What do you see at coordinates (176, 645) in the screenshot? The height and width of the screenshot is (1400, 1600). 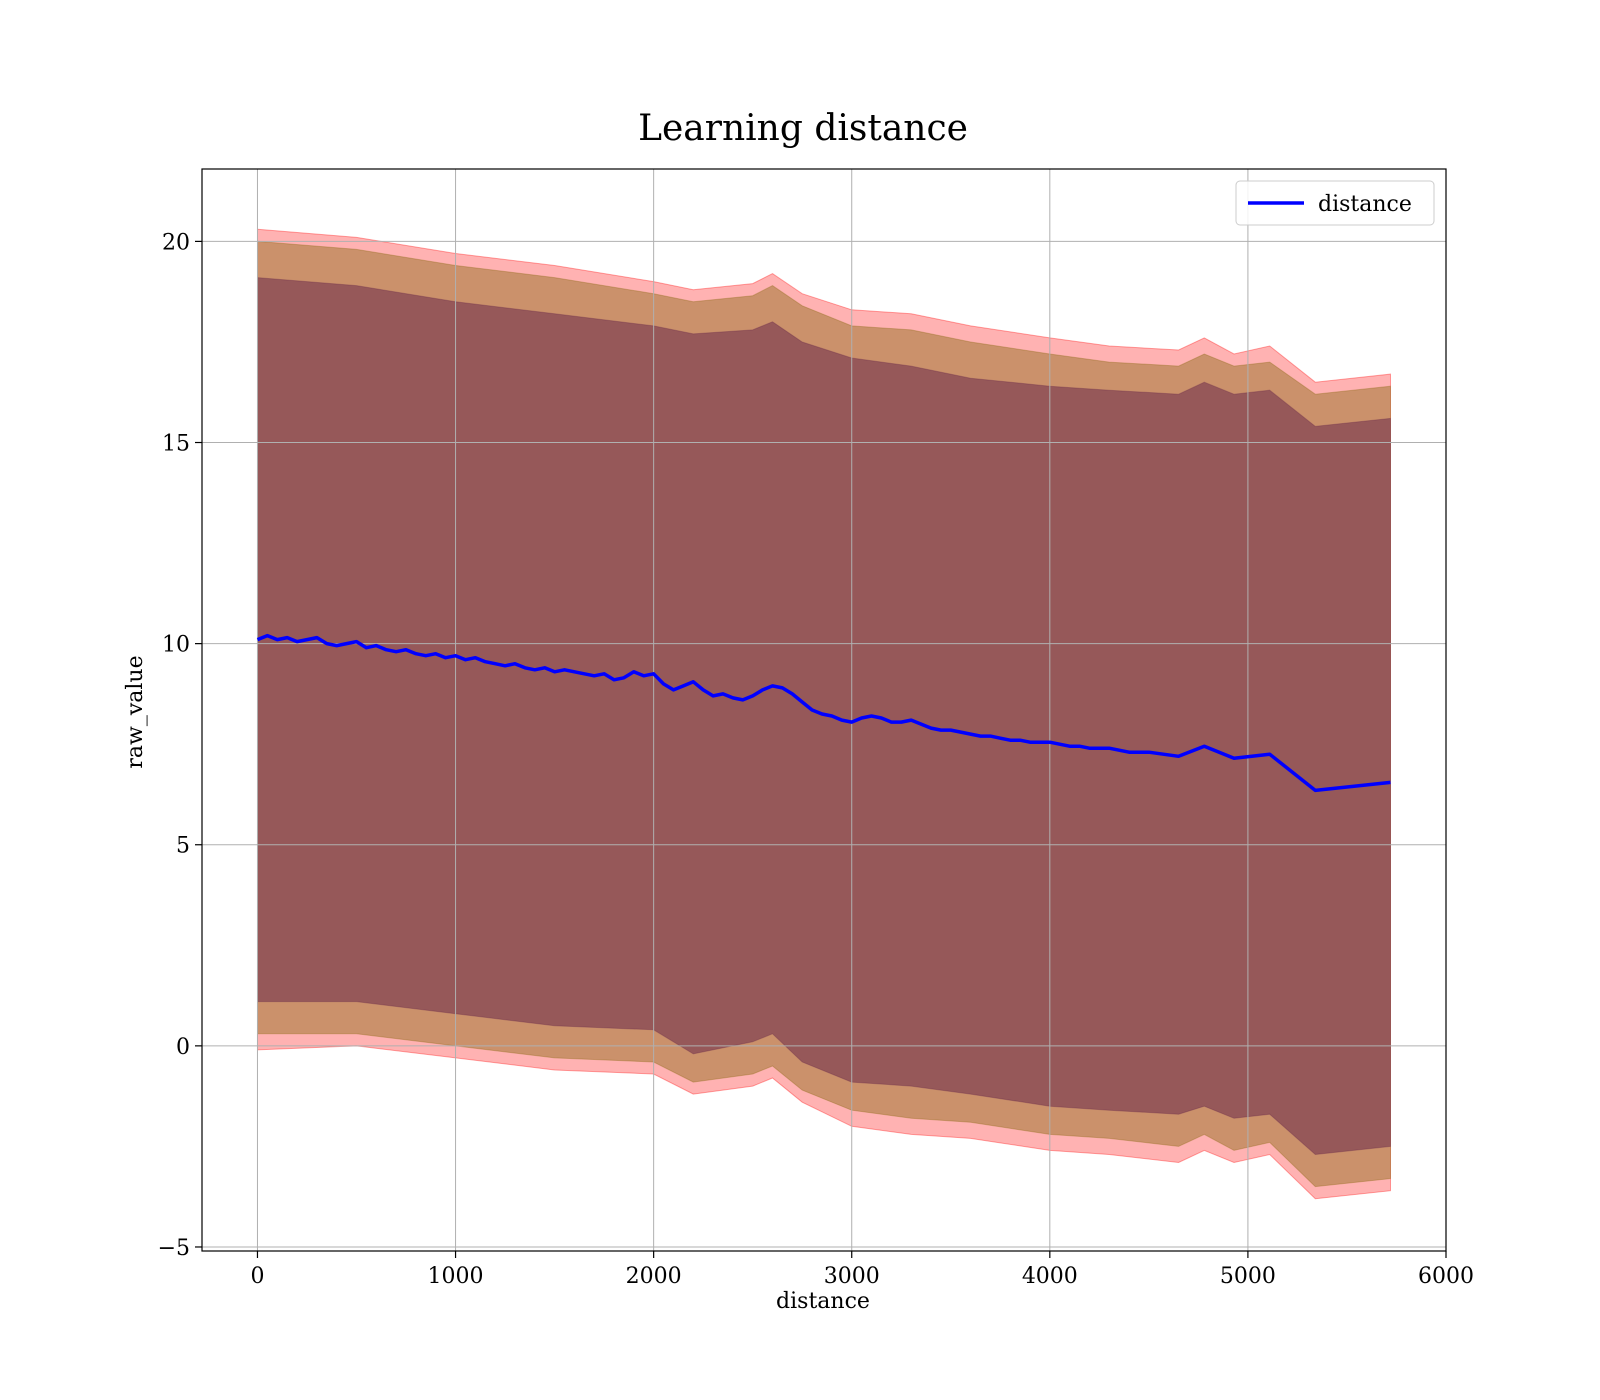 I see `y-tick-label-3: 10` at bounding box center [176, 645].